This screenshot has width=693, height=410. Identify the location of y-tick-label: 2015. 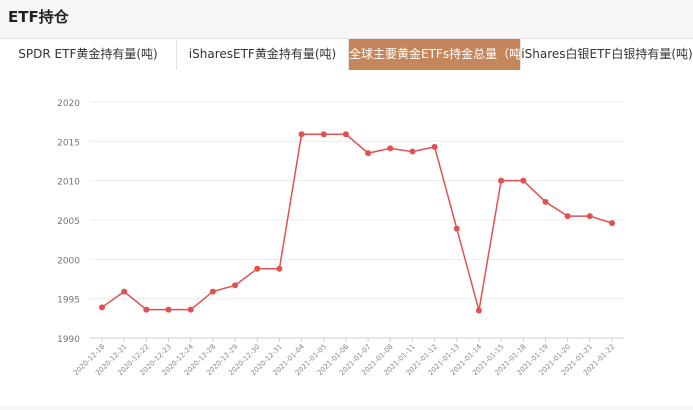
(68, 143).